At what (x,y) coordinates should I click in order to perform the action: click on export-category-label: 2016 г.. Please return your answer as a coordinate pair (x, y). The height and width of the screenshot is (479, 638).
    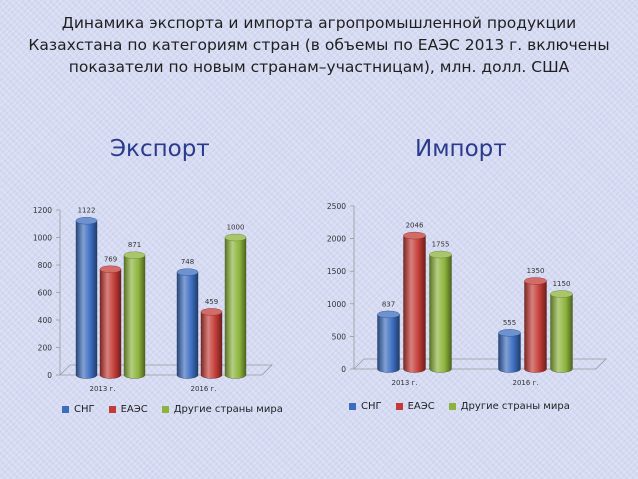
    Looking at the image, I should click on (204, 389).